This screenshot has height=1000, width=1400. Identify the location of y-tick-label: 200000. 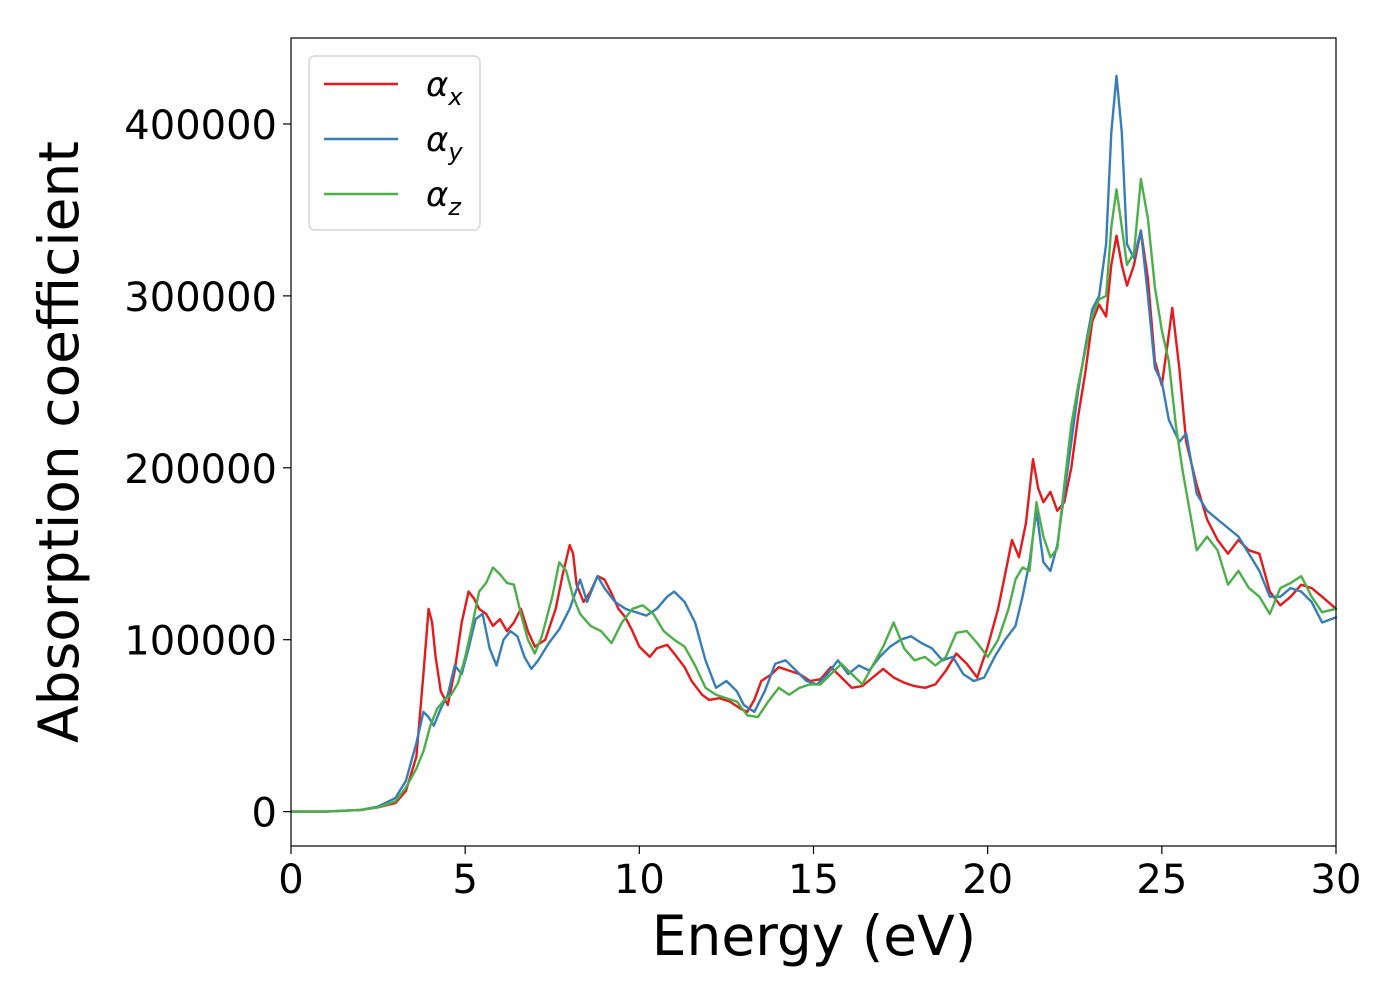
(200, 470).